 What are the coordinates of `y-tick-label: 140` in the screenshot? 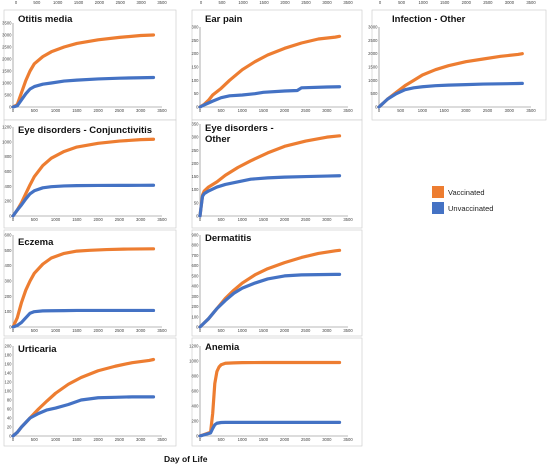 It's located at (9, 373).